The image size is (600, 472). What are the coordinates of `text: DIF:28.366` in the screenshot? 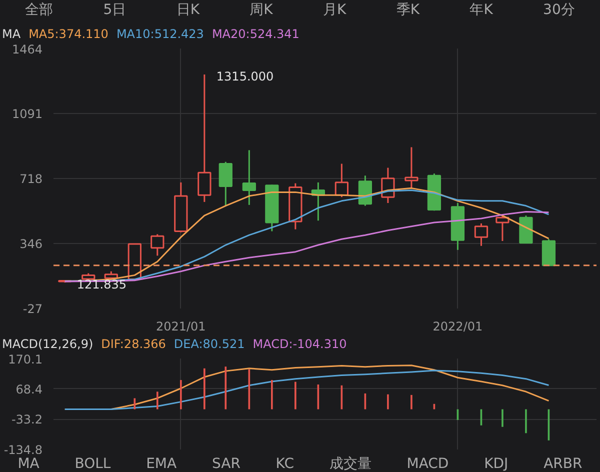 It's located at (133, 344).